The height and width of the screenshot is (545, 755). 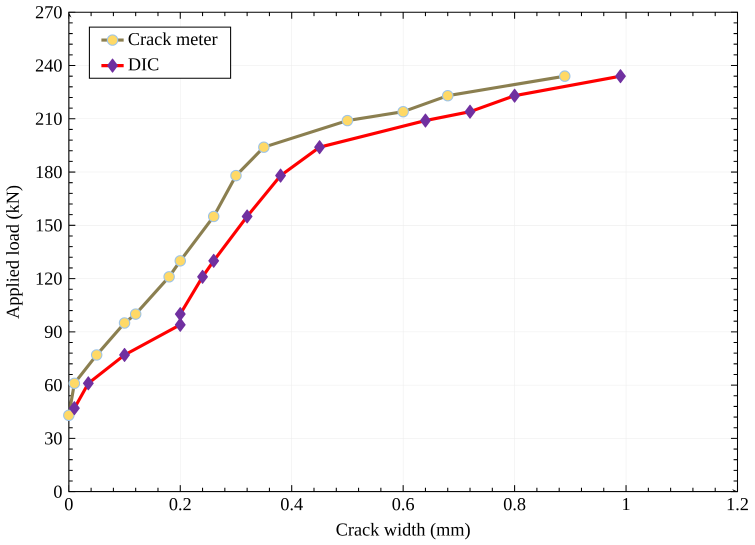 I want to click on x-tick-label: 0.4, so click(x=291, y=504).